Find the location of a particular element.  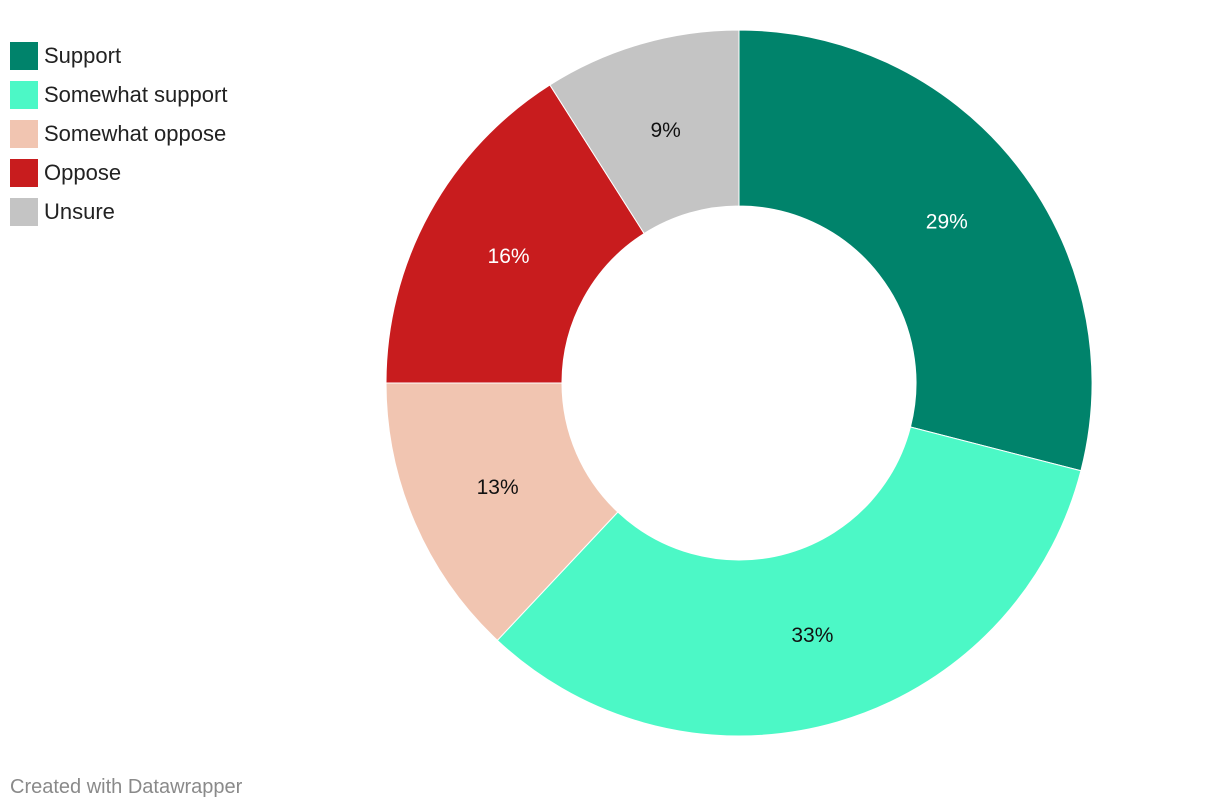

legend-swatch-oppose is located at coordinates (24, 173).